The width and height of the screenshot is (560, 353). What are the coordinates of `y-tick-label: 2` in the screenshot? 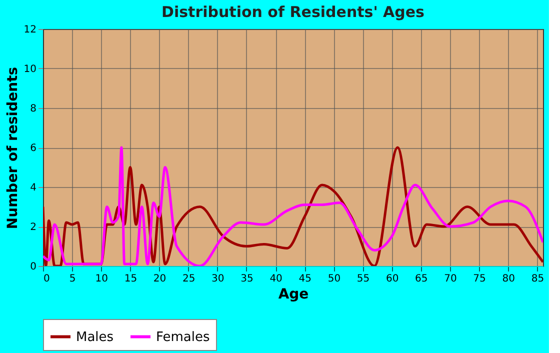 It's located at (33, 227).